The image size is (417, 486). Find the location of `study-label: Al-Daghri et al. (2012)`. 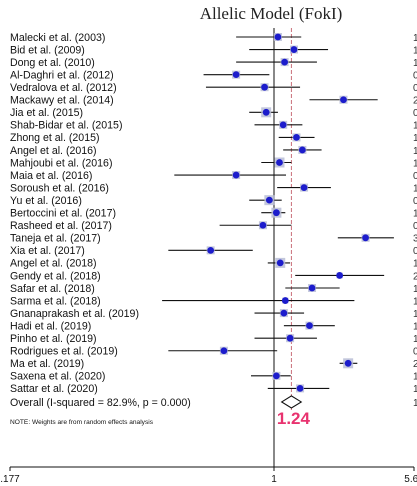

study-label: Al-Daghri et al. (2012) is located at coordinates (62, 75).